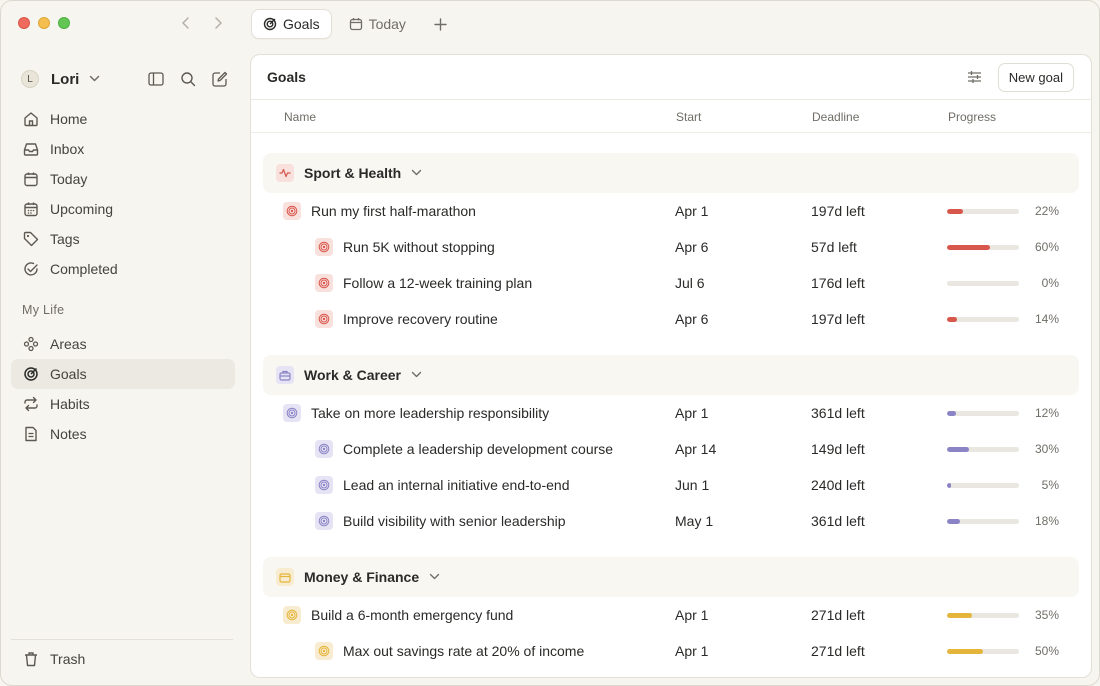 The height and width of the screenshot is (686, 1100). What do you see at coordinates (64, 23) in the screenshot?
I see `zoom-window-button` at bounding box center [64, 23].